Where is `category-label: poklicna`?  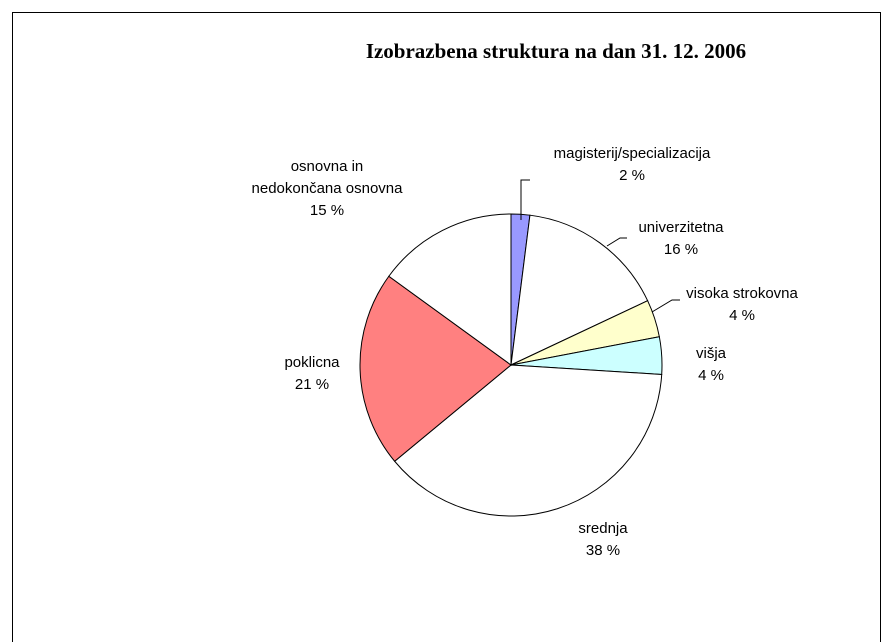
category-label: poklicna is located at coordinates (312, 362).